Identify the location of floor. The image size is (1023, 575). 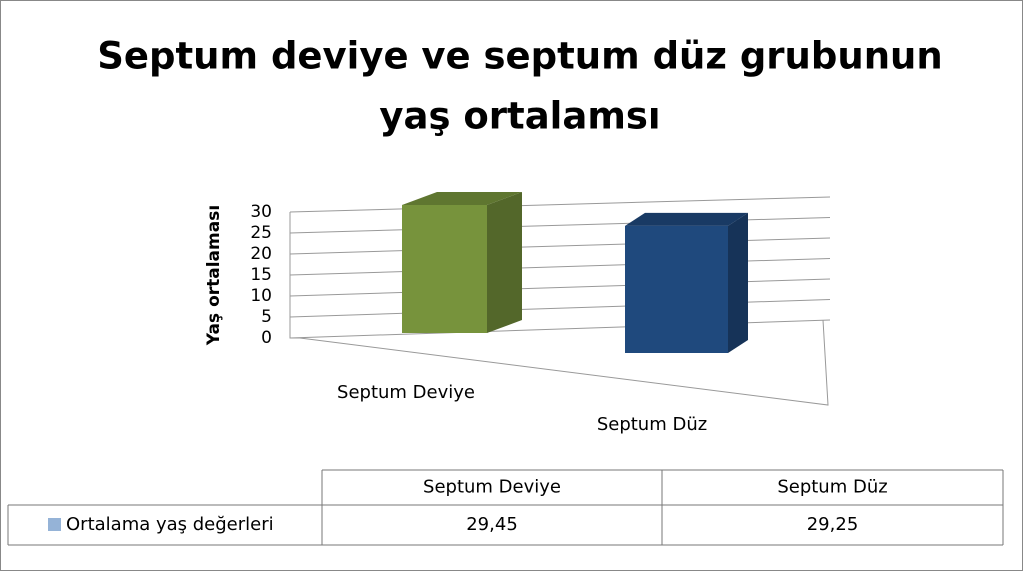
(564, 362).